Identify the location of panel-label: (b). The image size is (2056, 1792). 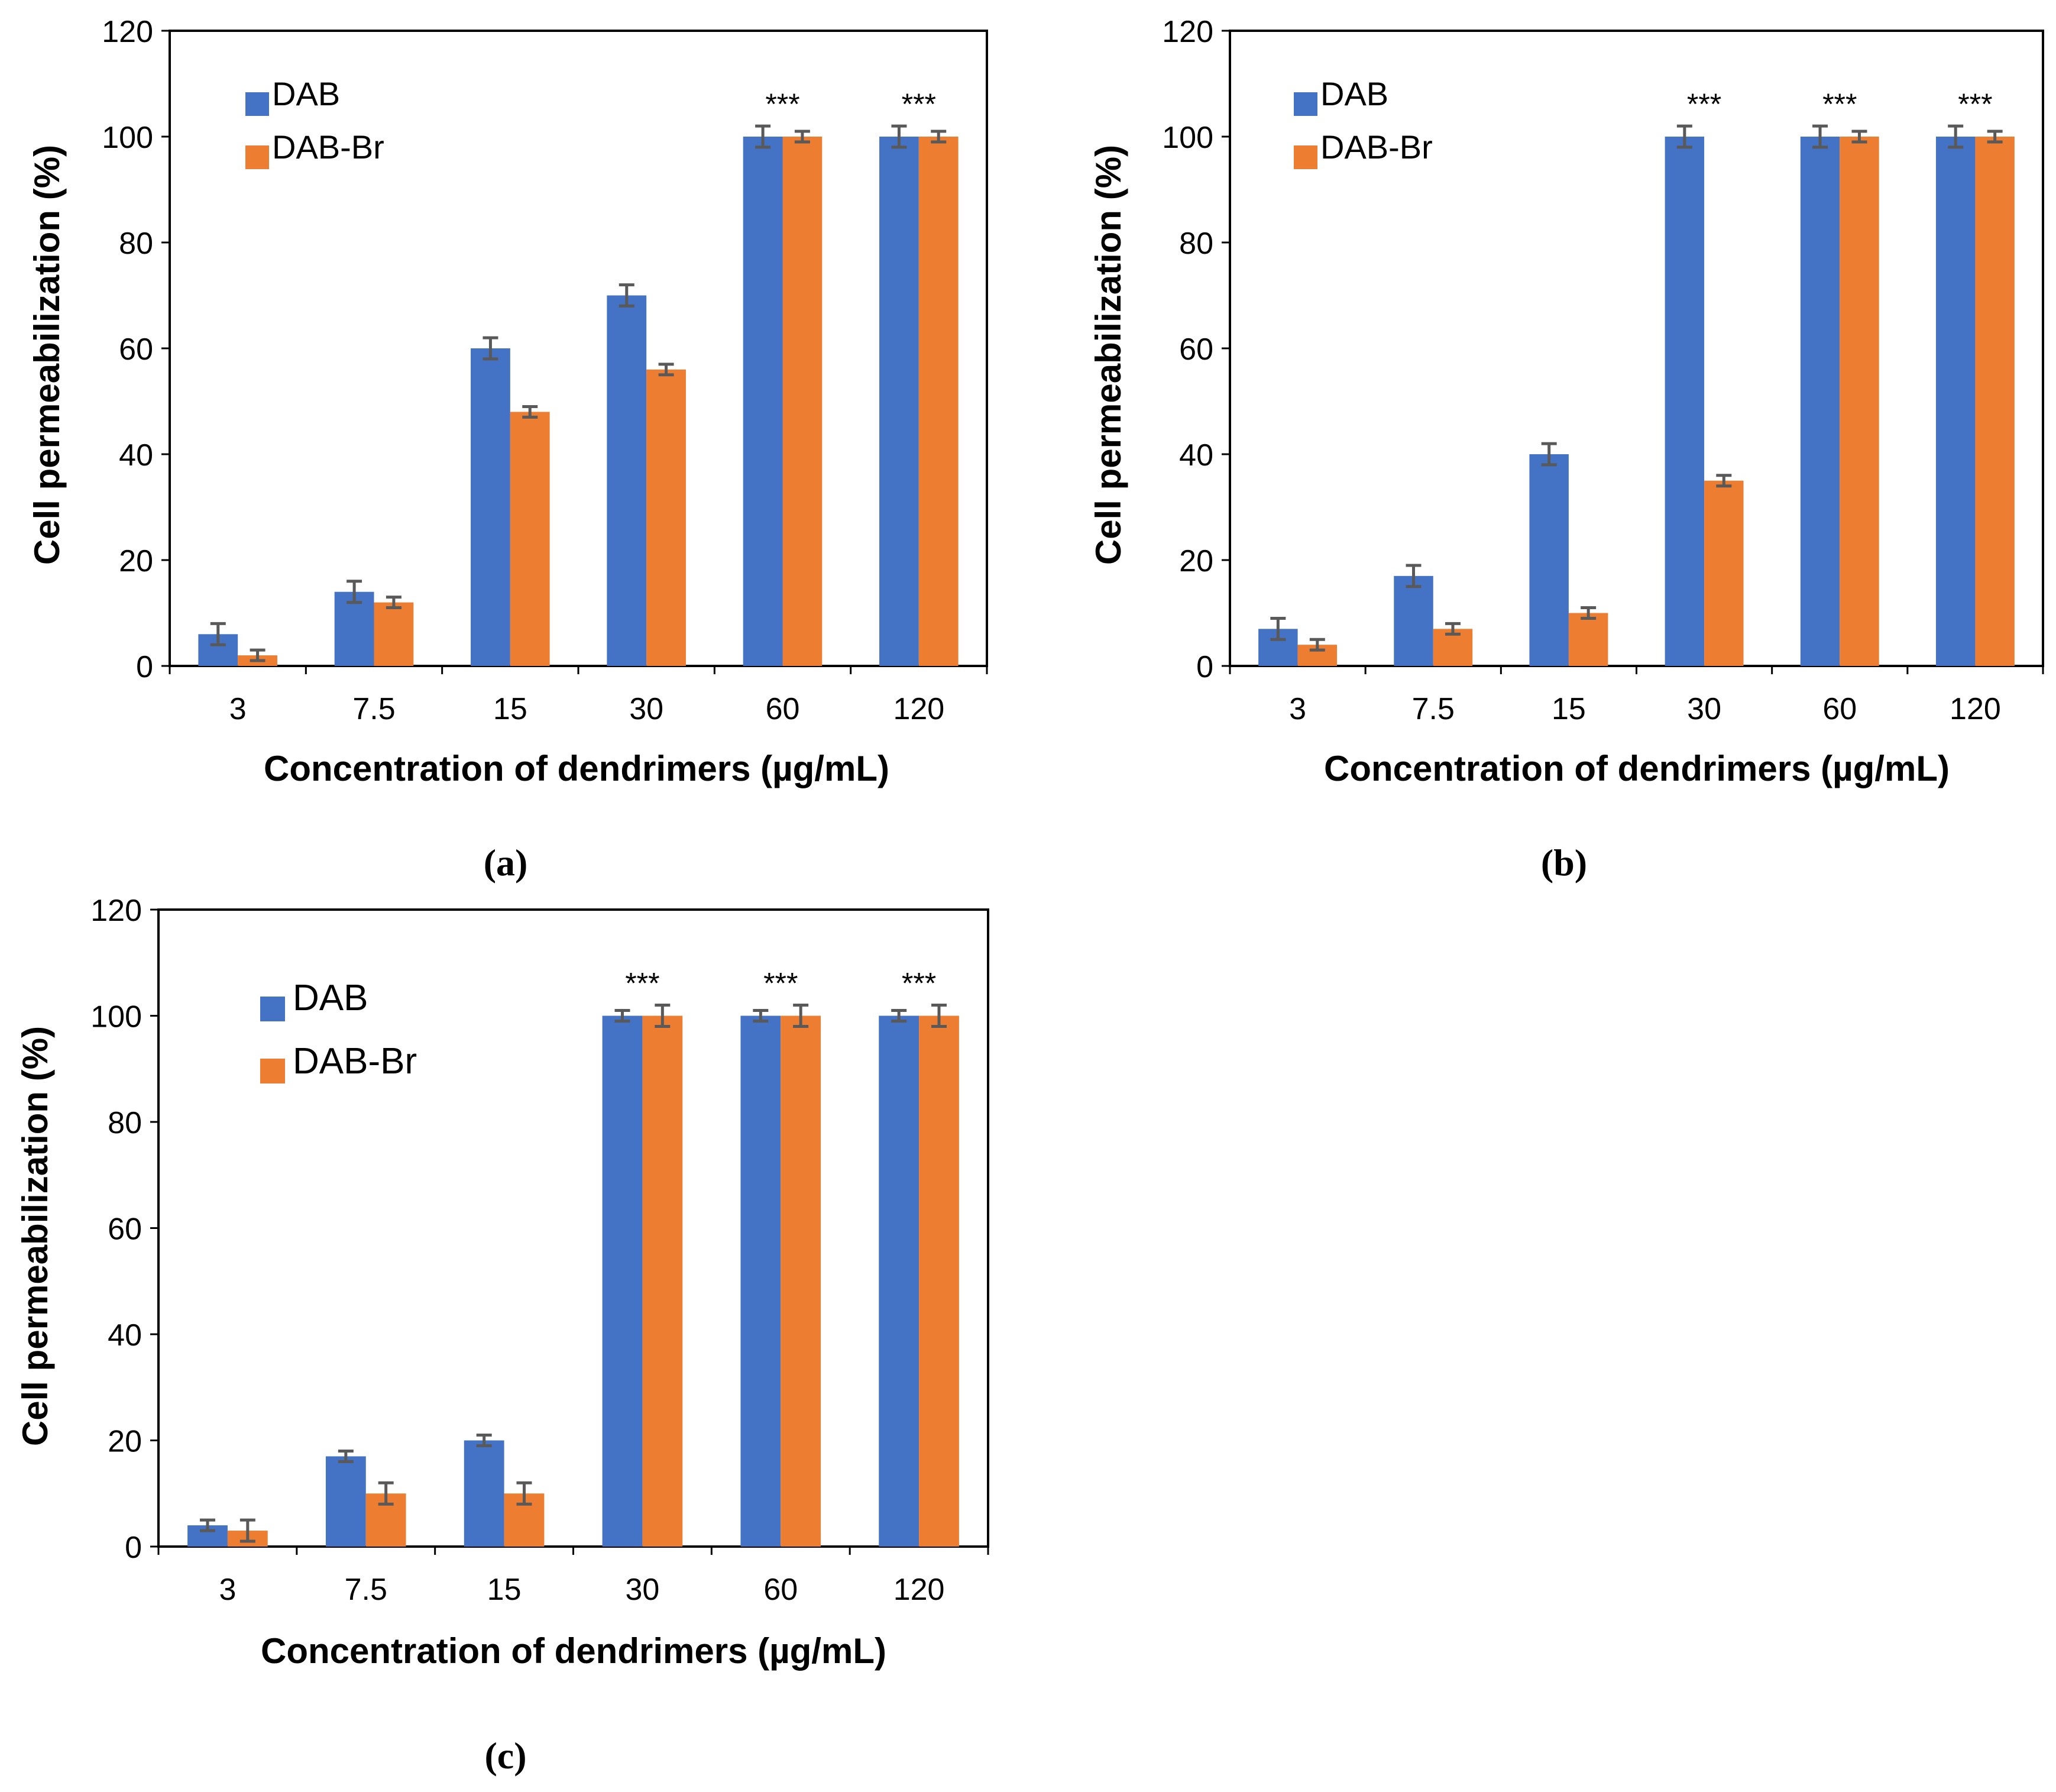
(1564, 863).